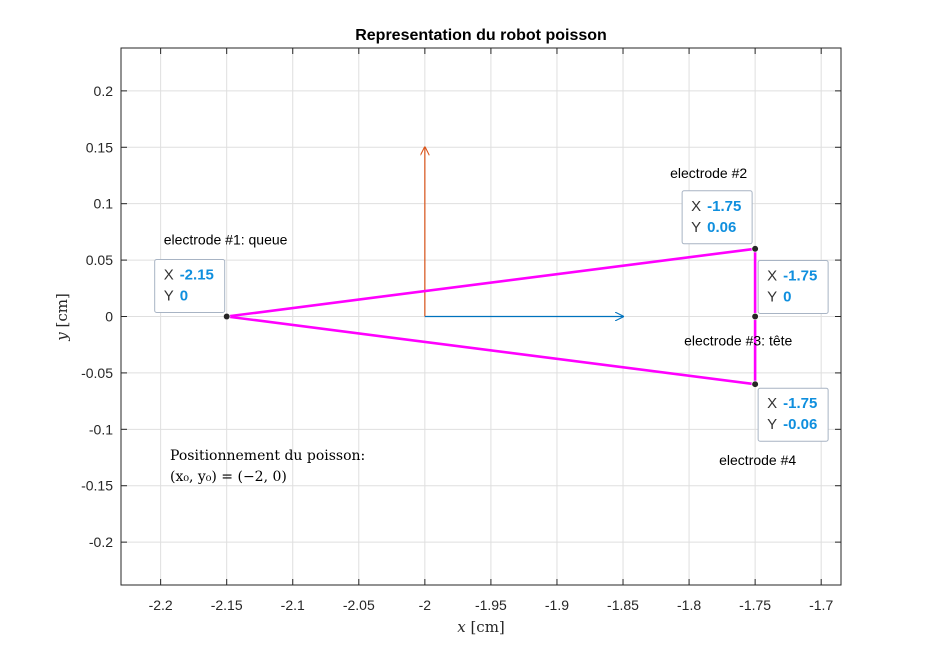 Image resolution: width=932 pixels, height=660 pixels. I want to click on datatip: X -1.75 Y -0.06, so click(793, 414).